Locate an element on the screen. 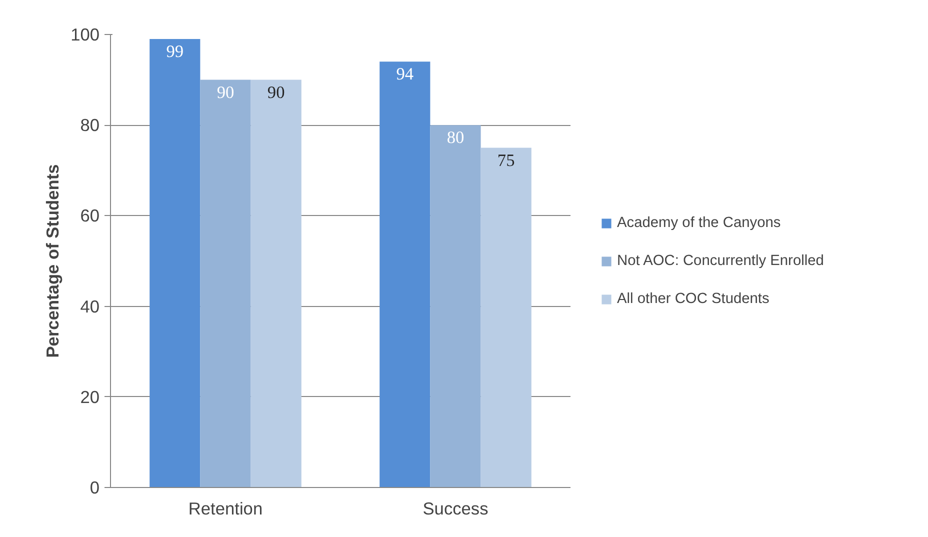 The image size is (928, 537). x-tick-label: Retention is located at coordinates (225, 508).